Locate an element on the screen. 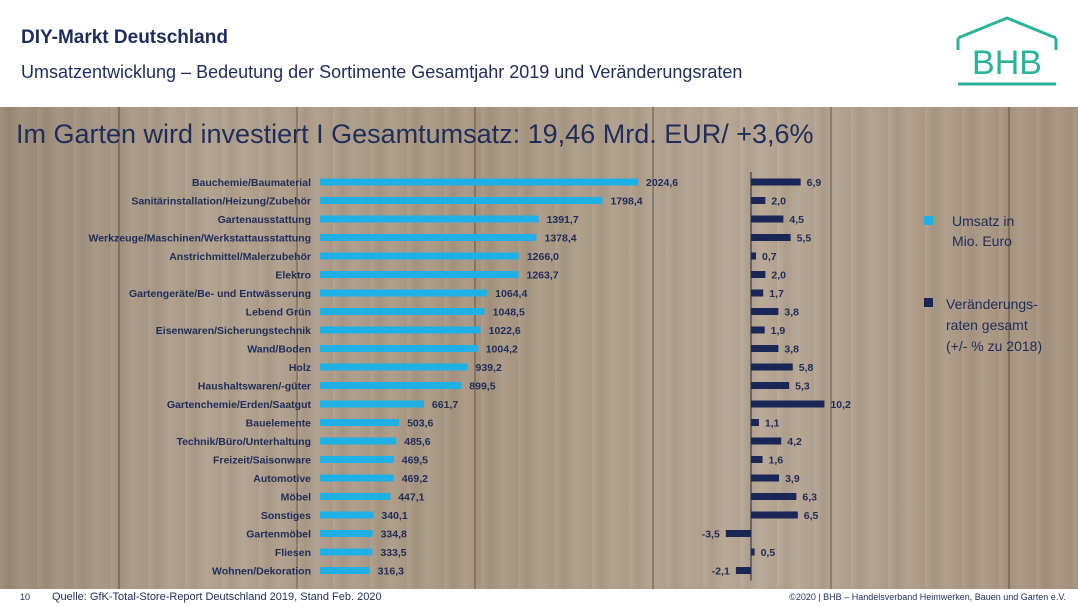 The image size is (1078, 607). umsatz-value-label: 1391,7 is located at coordinates (563, 220).